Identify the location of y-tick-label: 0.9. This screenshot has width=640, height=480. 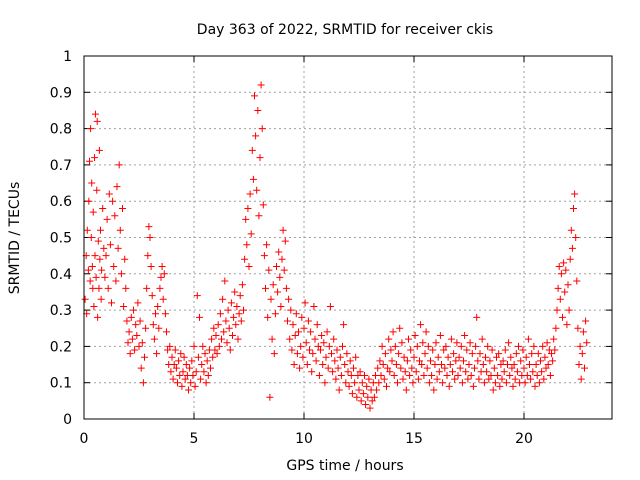
(61, 93).